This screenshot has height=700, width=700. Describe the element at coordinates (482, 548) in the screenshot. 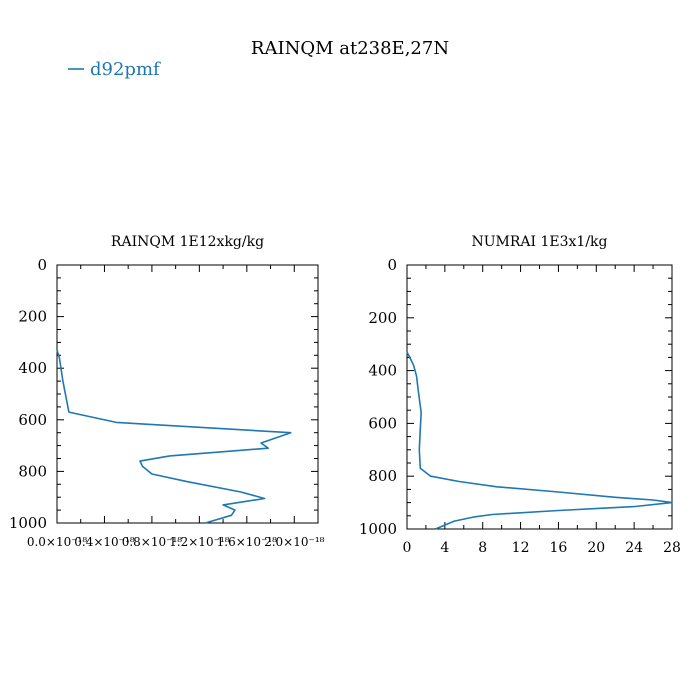

I see `x-tick-label: 8` at that location.